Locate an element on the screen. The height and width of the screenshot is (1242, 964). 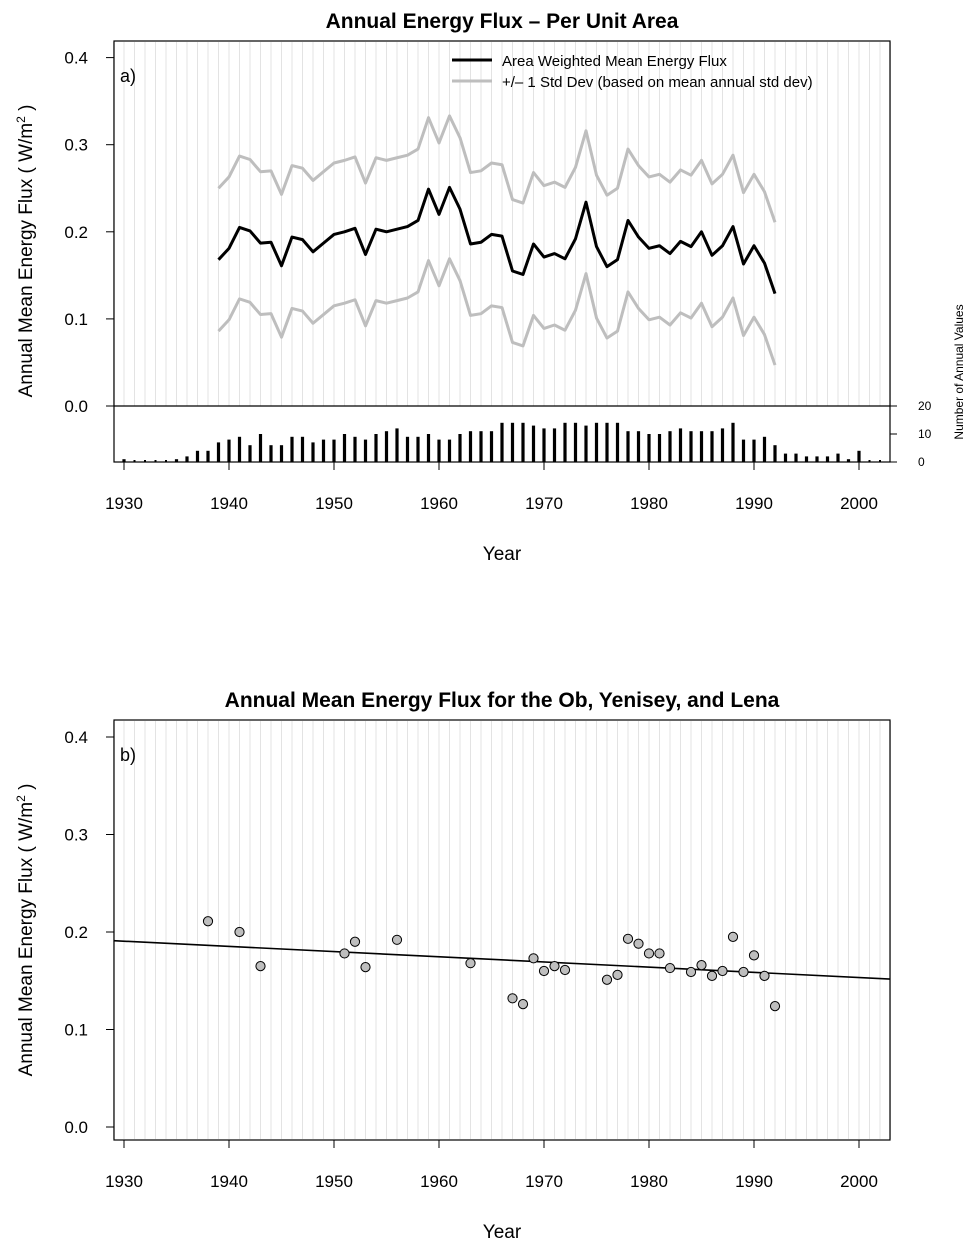
y-tick-label: 0.1 is located at coordinates (76, 319).